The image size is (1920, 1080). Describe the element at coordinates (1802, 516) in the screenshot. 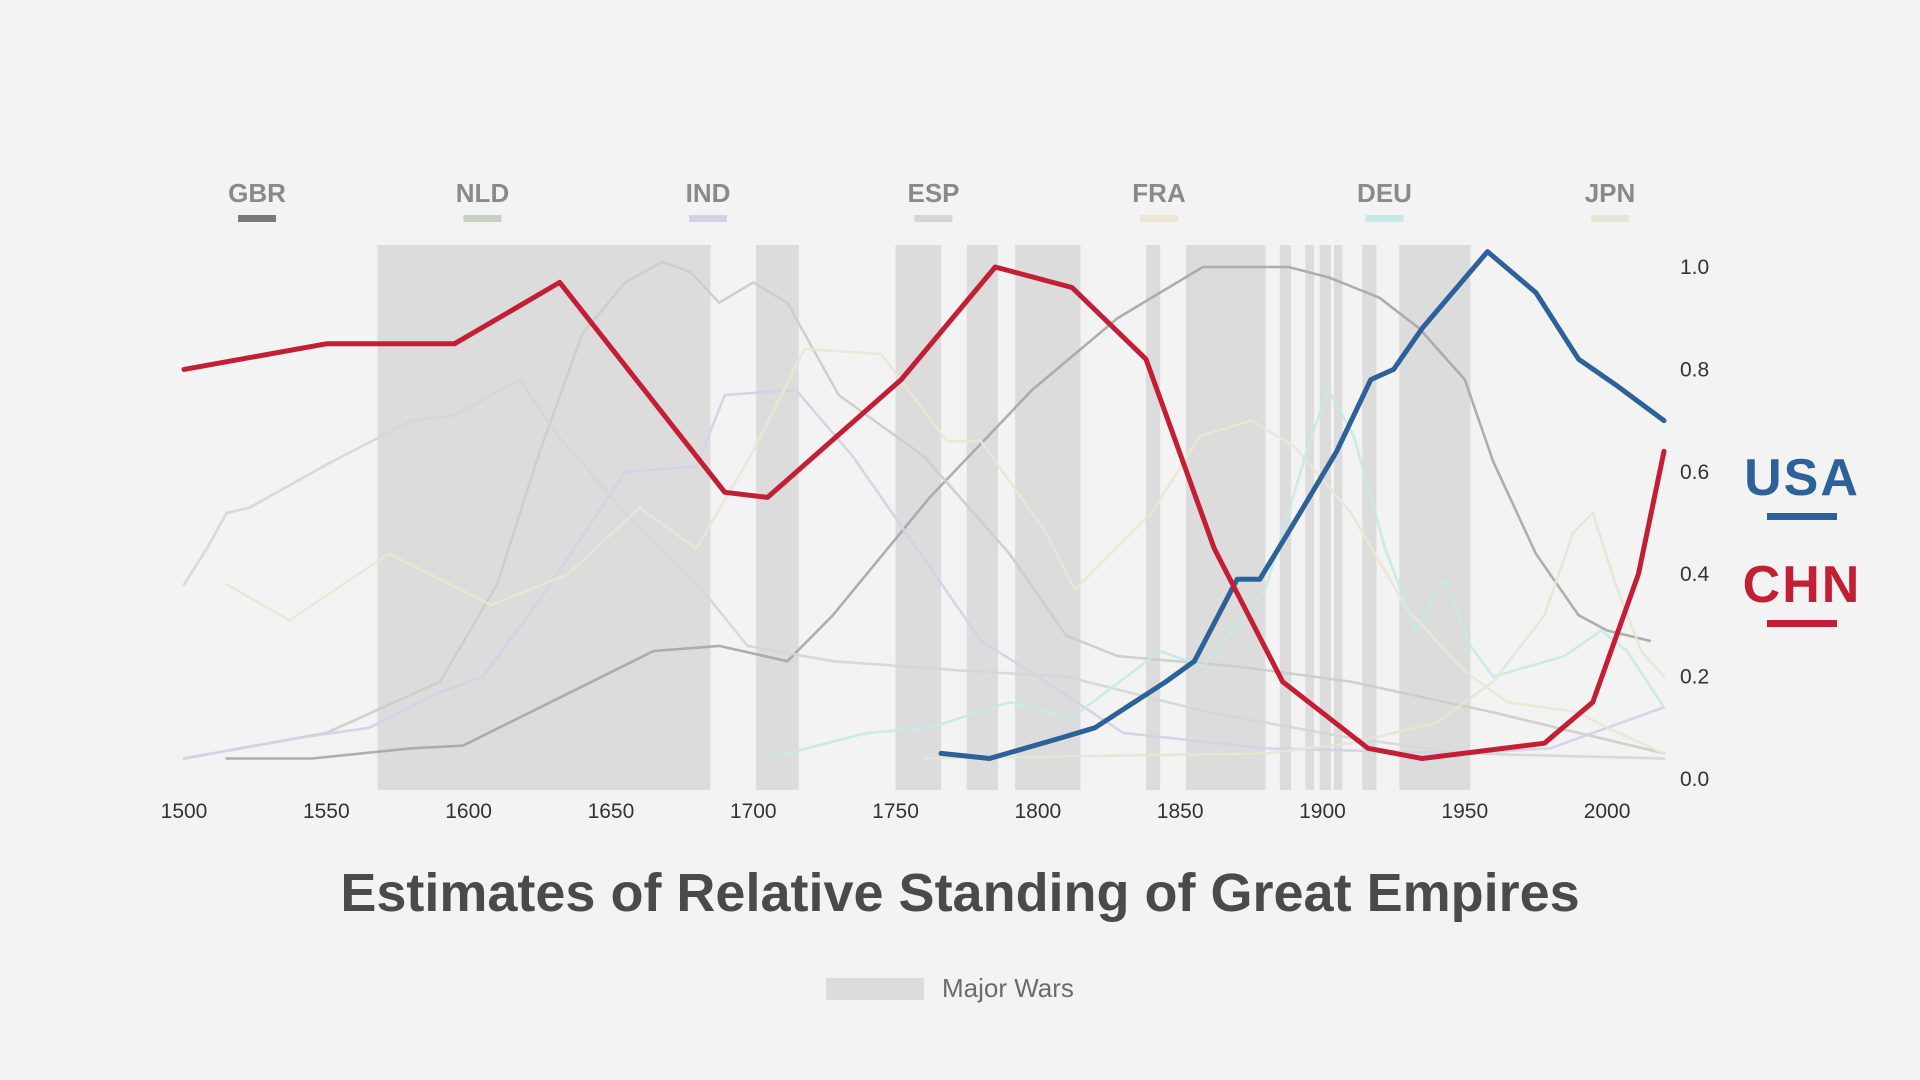

I see `legend-swatch-usa` at that location.